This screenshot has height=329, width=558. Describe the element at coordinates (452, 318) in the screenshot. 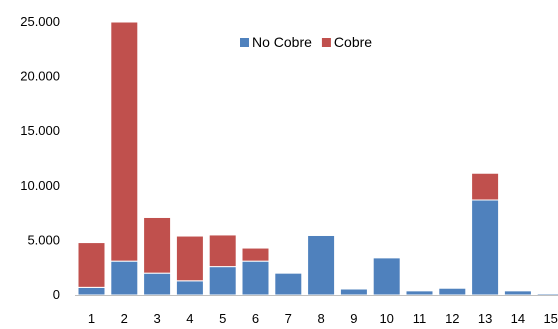

I see `x-tick-label: 12` at that location.